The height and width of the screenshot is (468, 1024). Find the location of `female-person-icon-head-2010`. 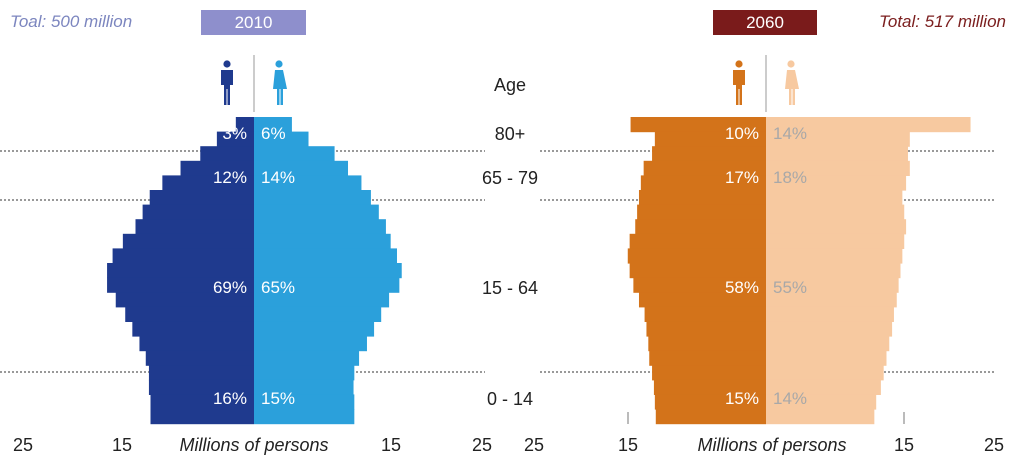

female-person-icon-head-2010 is located at coordinates (279, 64).